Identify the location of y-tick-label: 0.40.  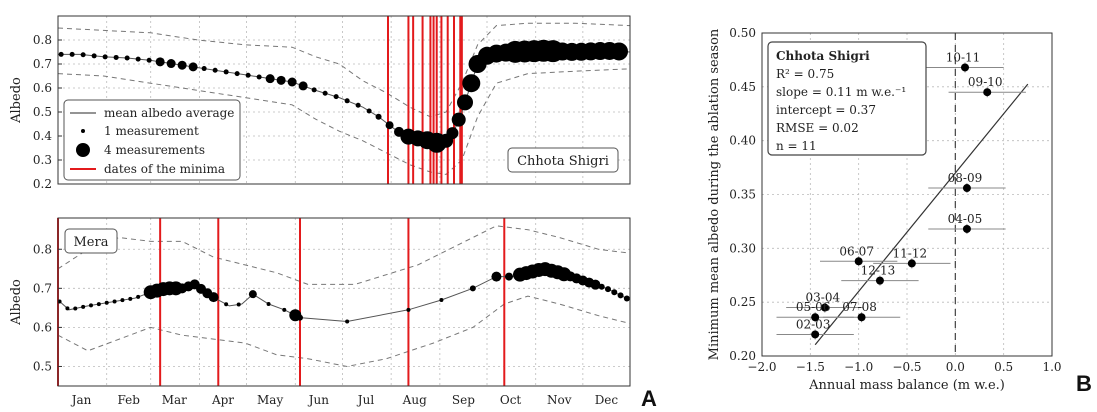
(742, 141).